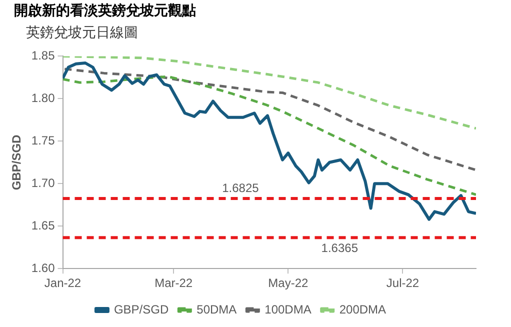 Image resolution: width=511 pixels, height=327 pixels. Describe the element at coordinates (43, 225) in the screenshot. I see `y-tick-label: 1.65` at that location.